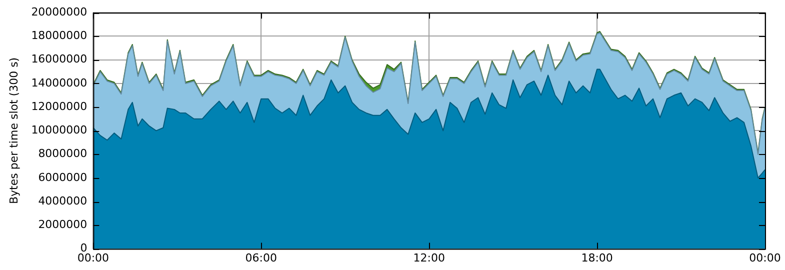 This screenshot has width=785, height=270. Describe the element at coordinates (597, 257) in the screenshot. I see `x-tick-label: 18:00` at that location.